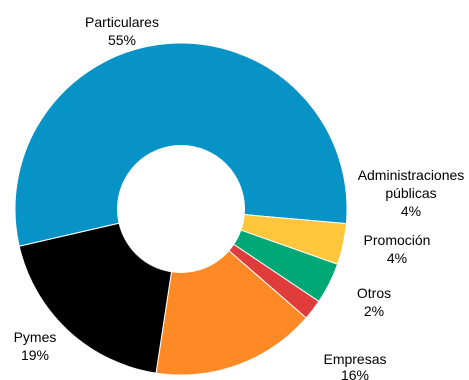  What do you see at coordinates (397, 240) in the screenshot?
I see `svg-text: Promoción` at bounding box center [397, 240].